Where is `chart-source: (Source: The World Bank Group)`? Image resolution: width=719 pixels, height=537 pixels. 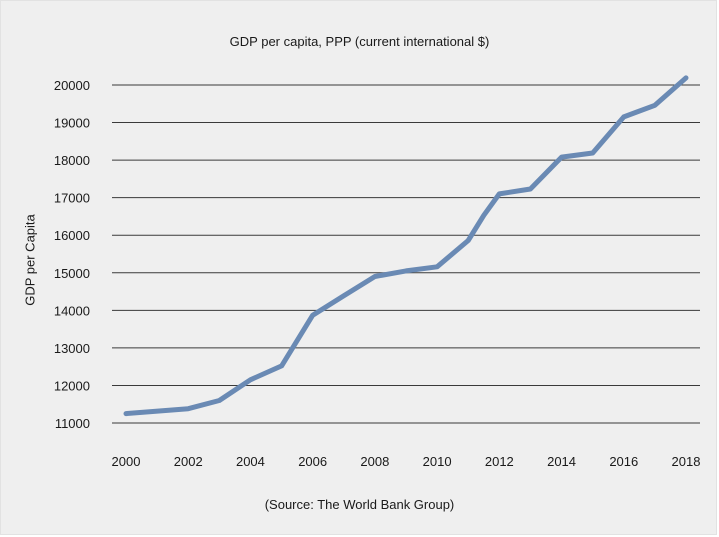
chart-source: (Source: The World Bank Group) is located at coordinates (359, 504).